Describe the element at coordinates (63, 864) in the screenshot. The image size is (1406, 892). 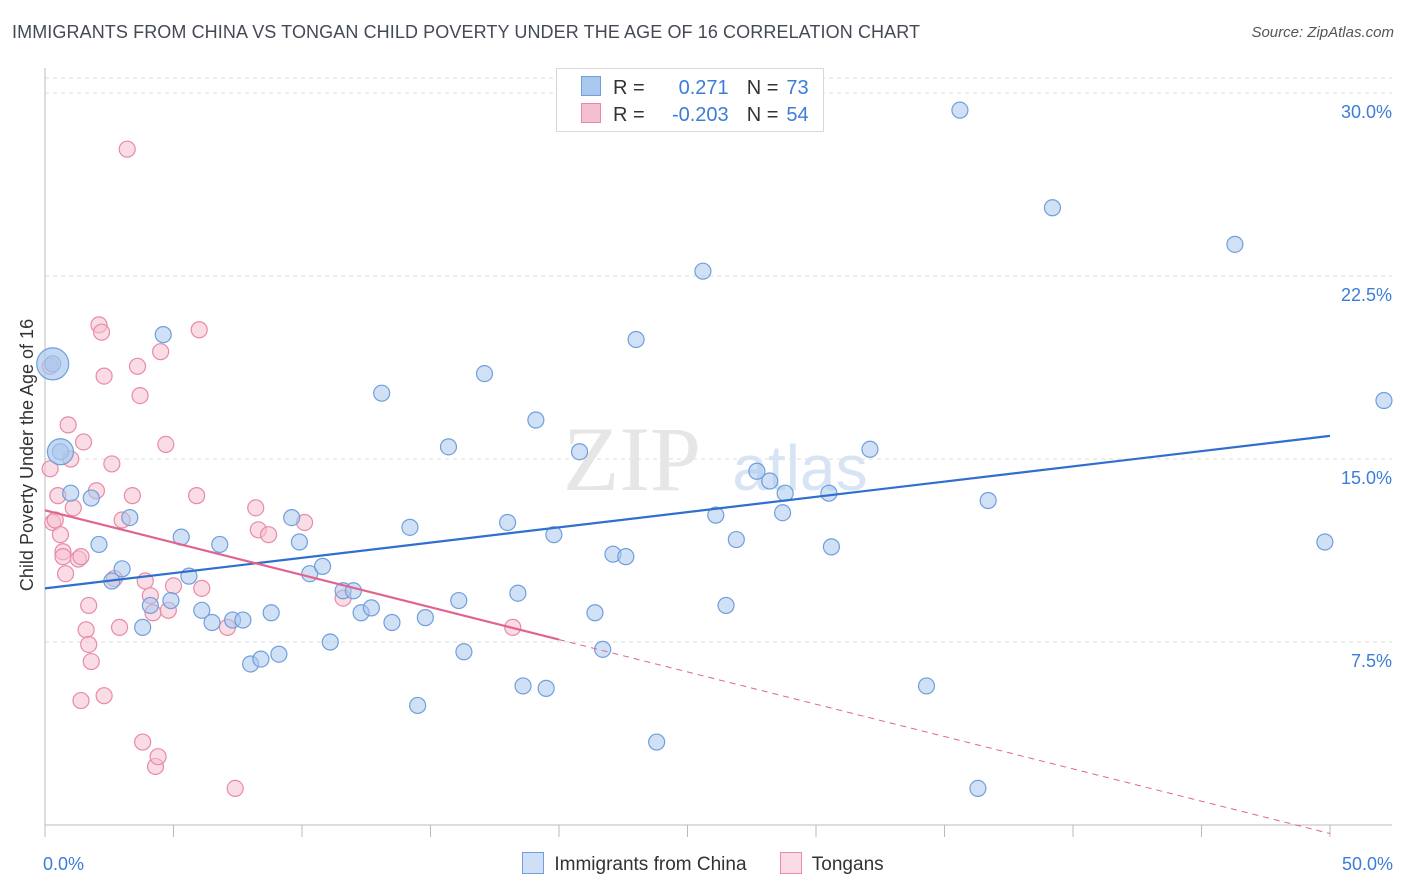
I see `x-tick-label: 0.0%` at that location.